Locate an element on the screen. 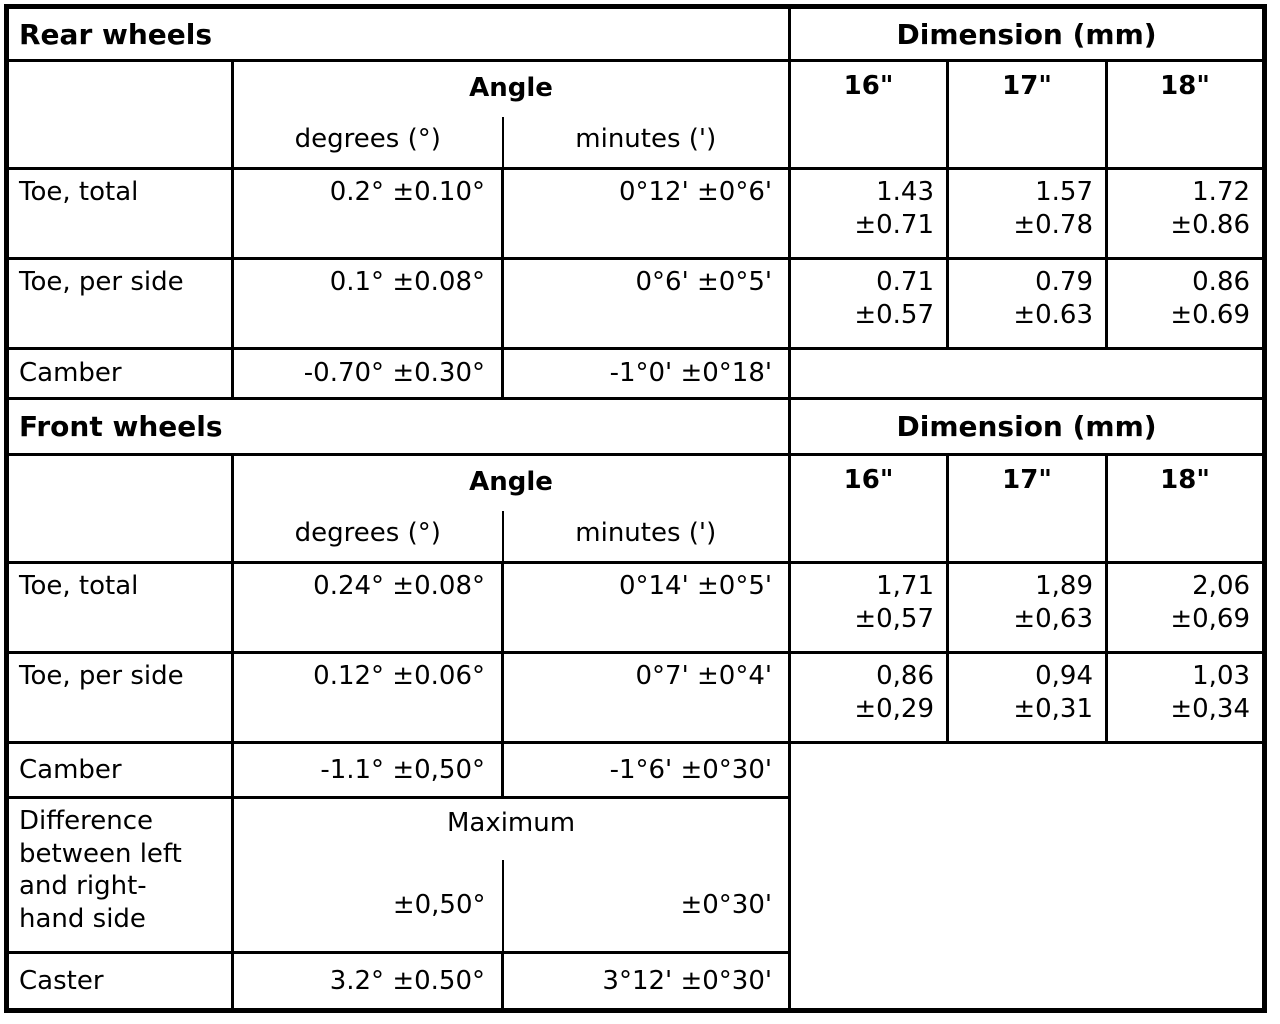  front-difference-degrees: ±0,50° is located at coordinates (367, 906).